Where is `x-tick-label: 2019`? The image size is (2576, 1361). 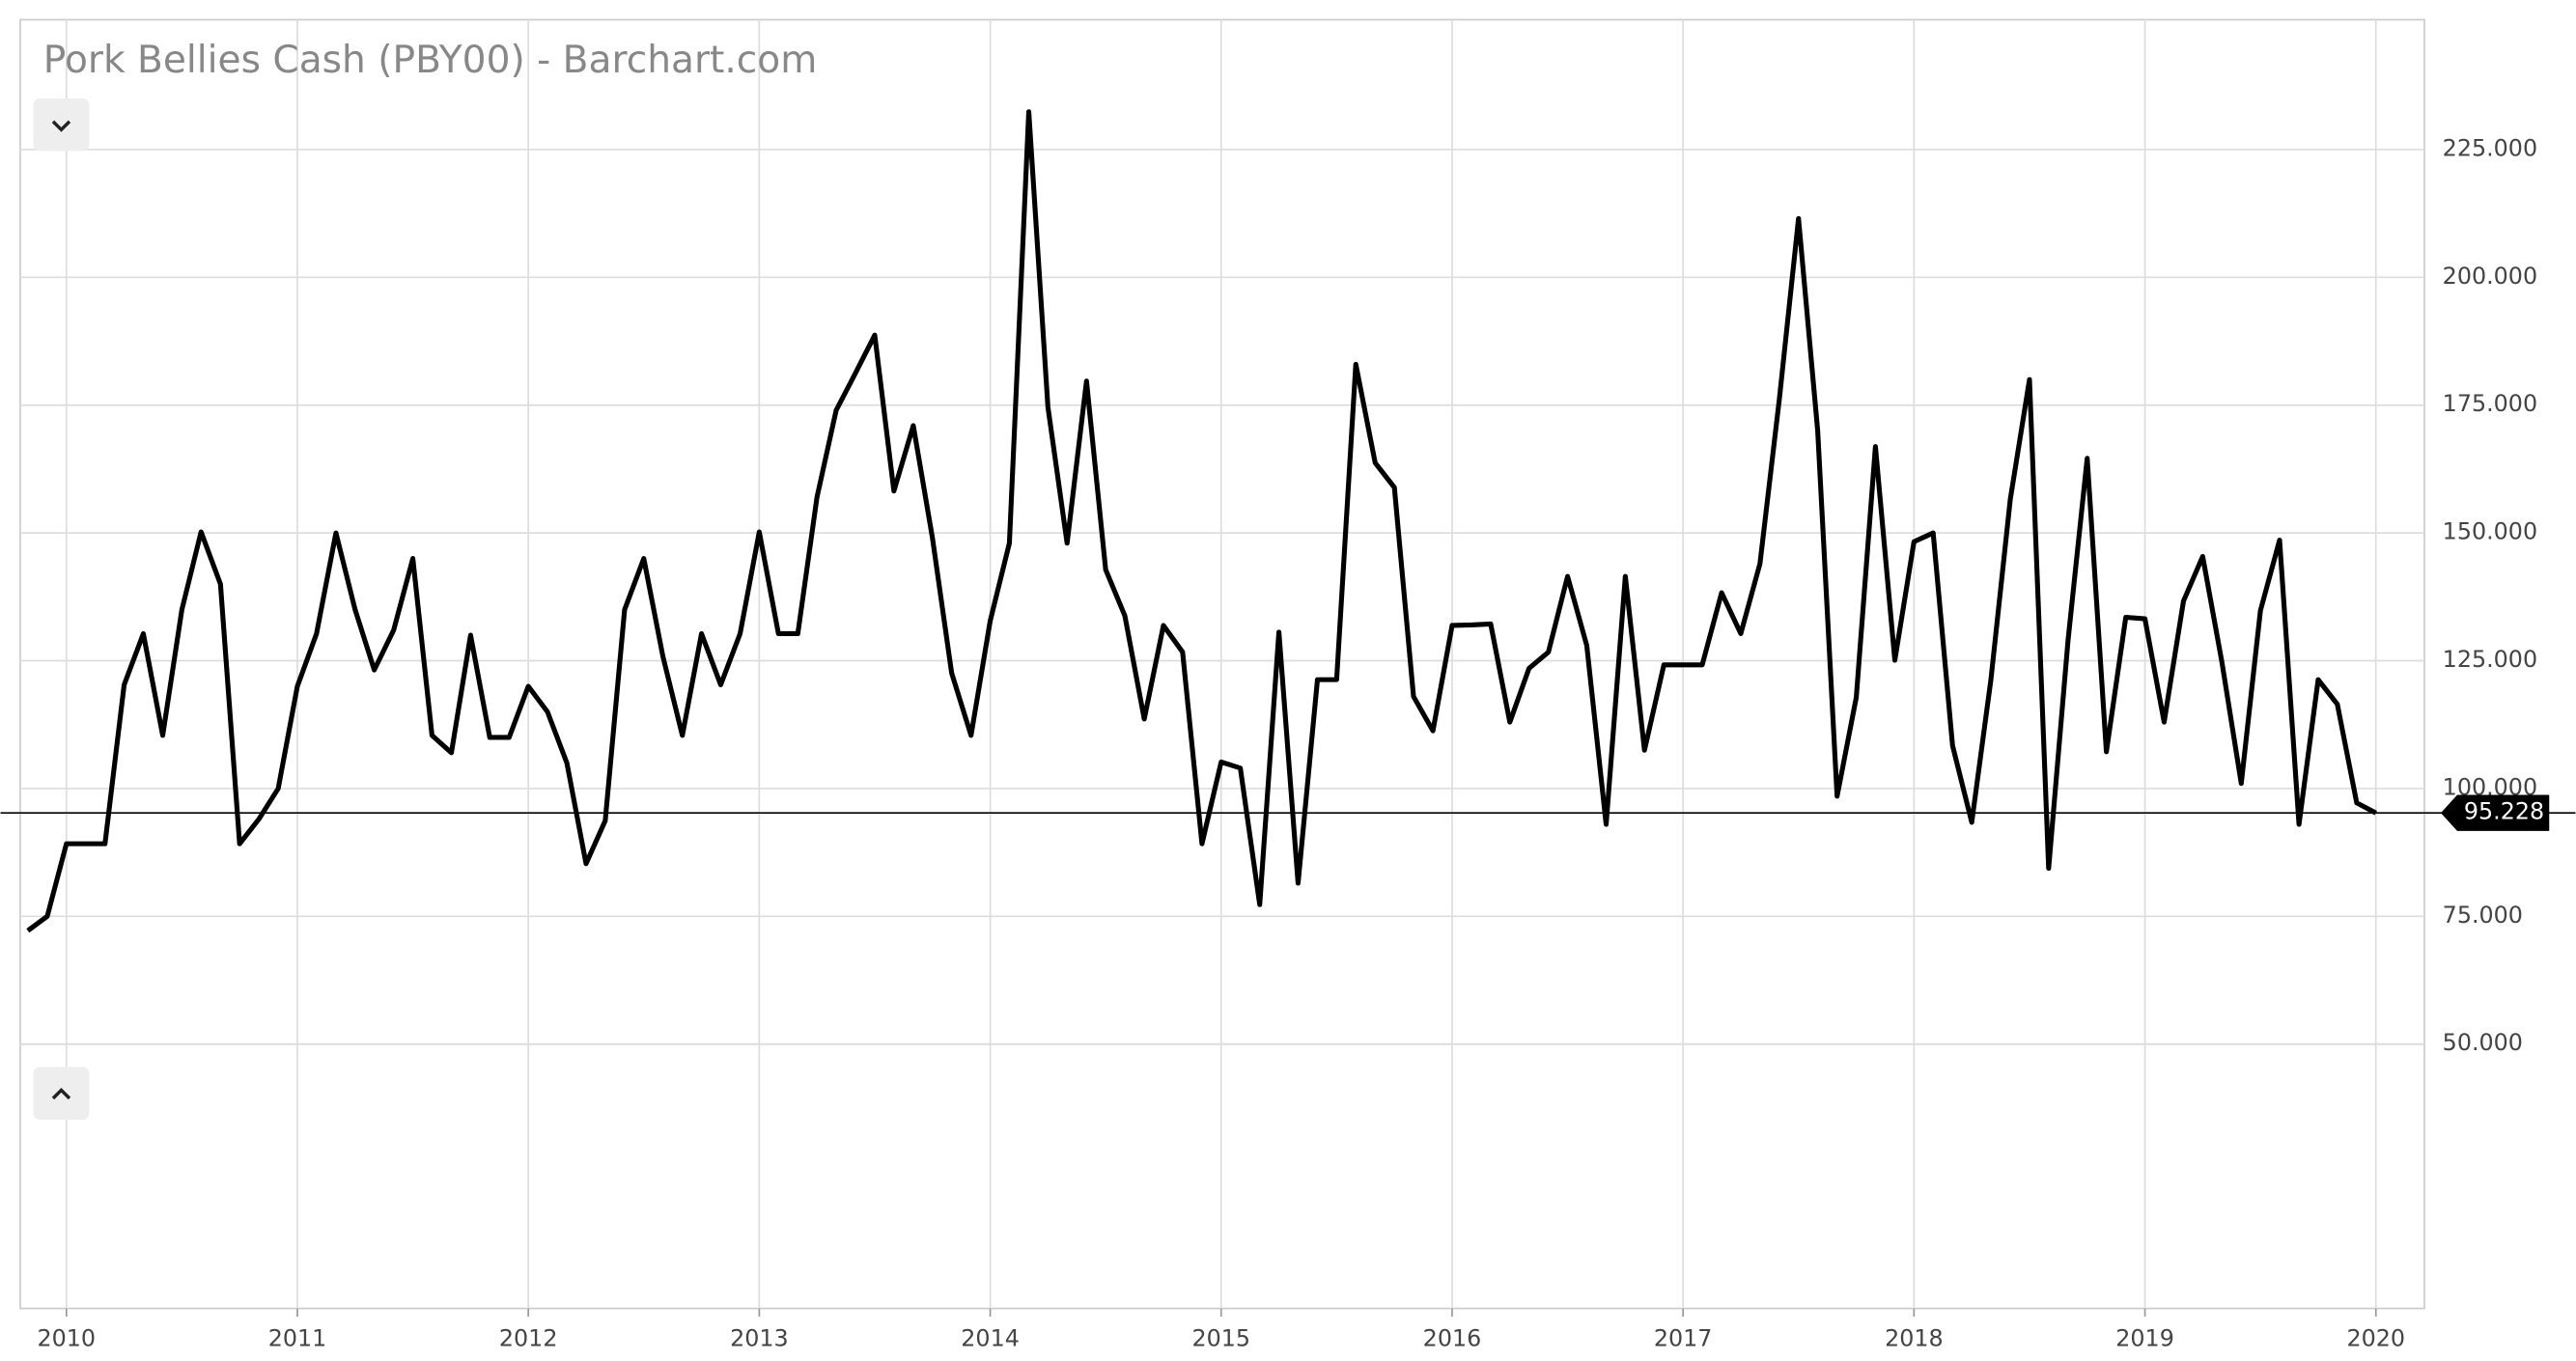
x-tick-label: 2019 is located at coordinates (2144, 1337).